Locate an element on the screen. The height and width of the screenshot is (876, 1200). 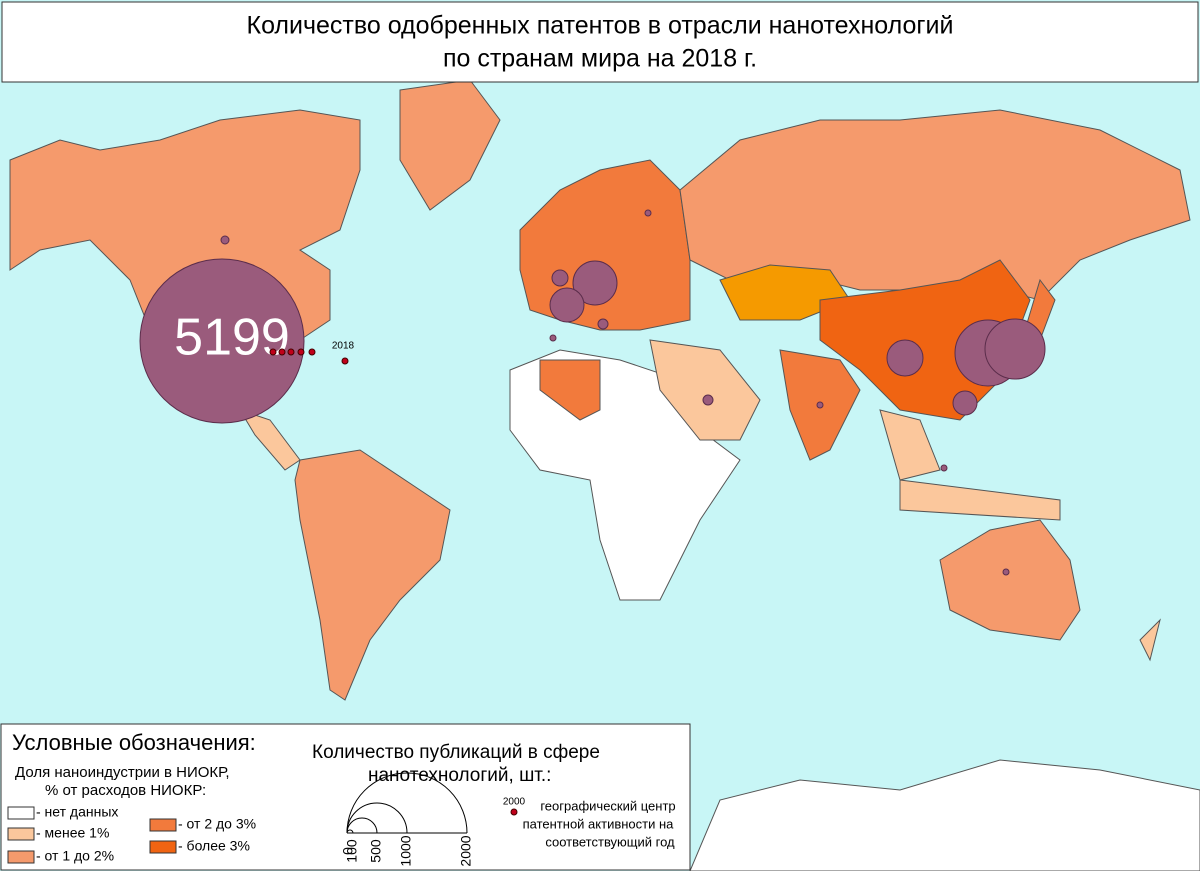
legend-subtitle: % от расходов НИОКР: is located at coordinates (125, 790).